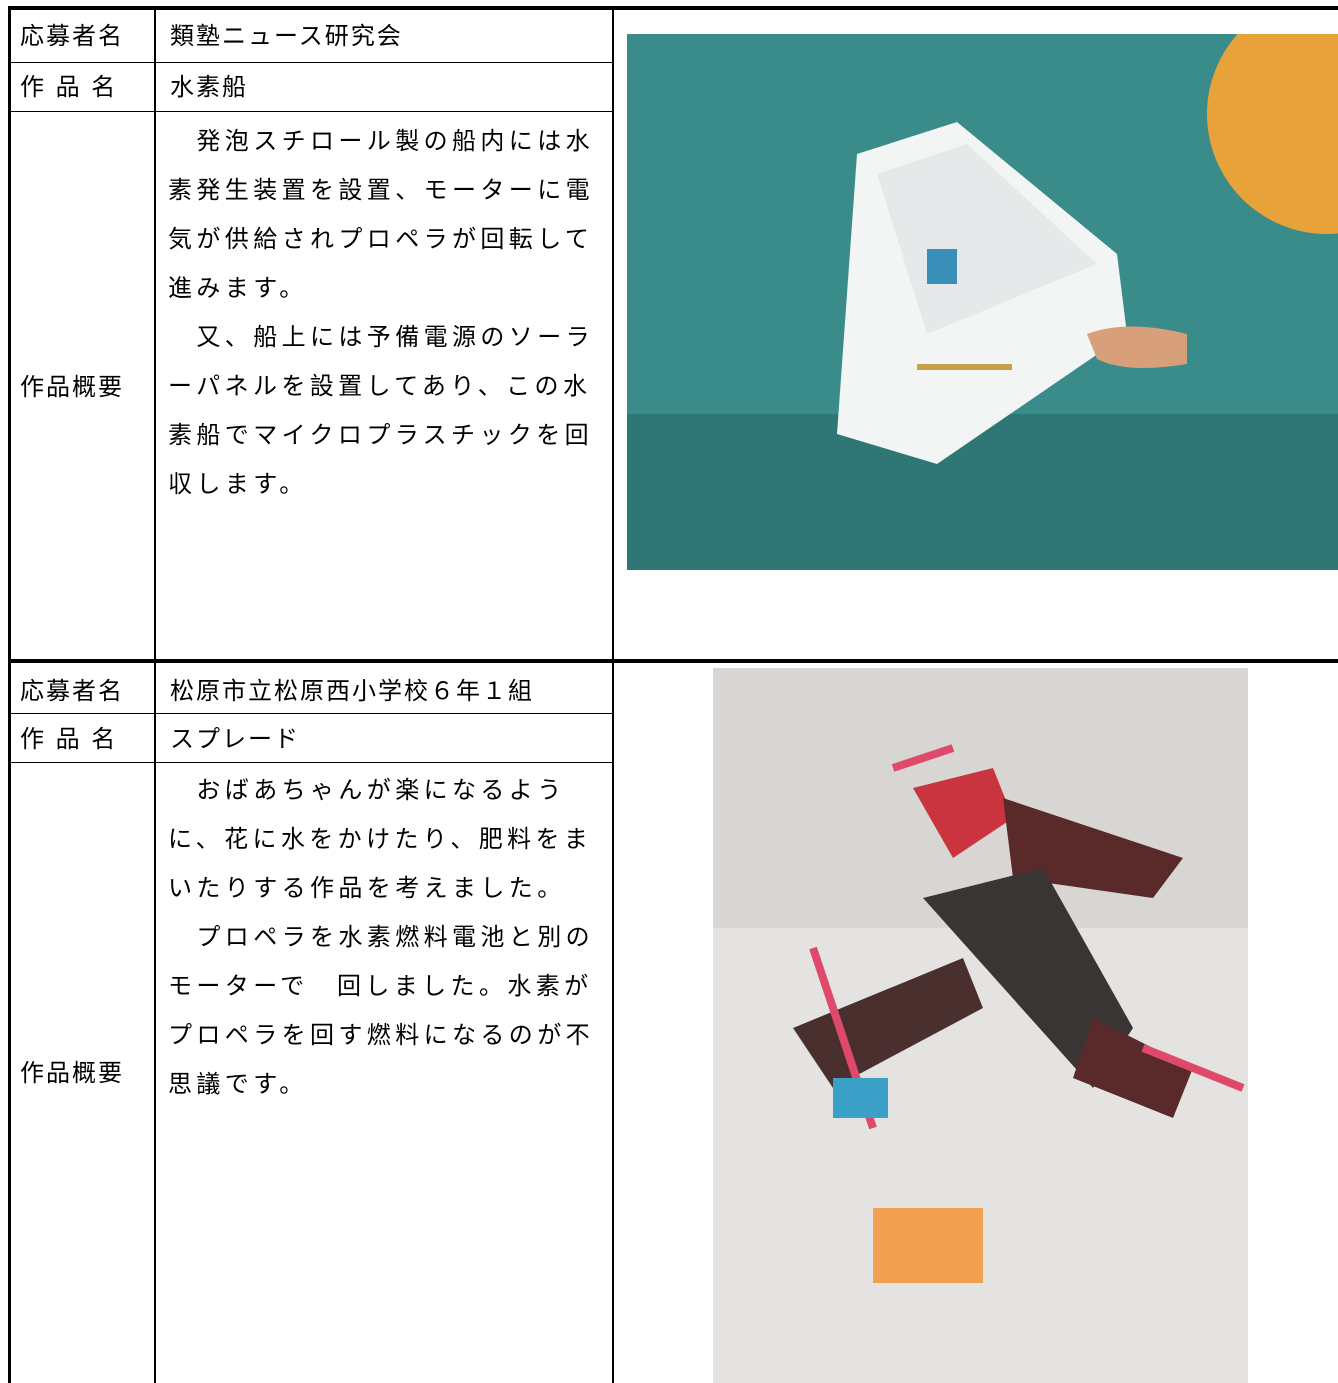 The height and width of the screenshot is (1383, 1338). I want to click on summary-line: おばあちゃんが楽になるよう, so click(367, 790).